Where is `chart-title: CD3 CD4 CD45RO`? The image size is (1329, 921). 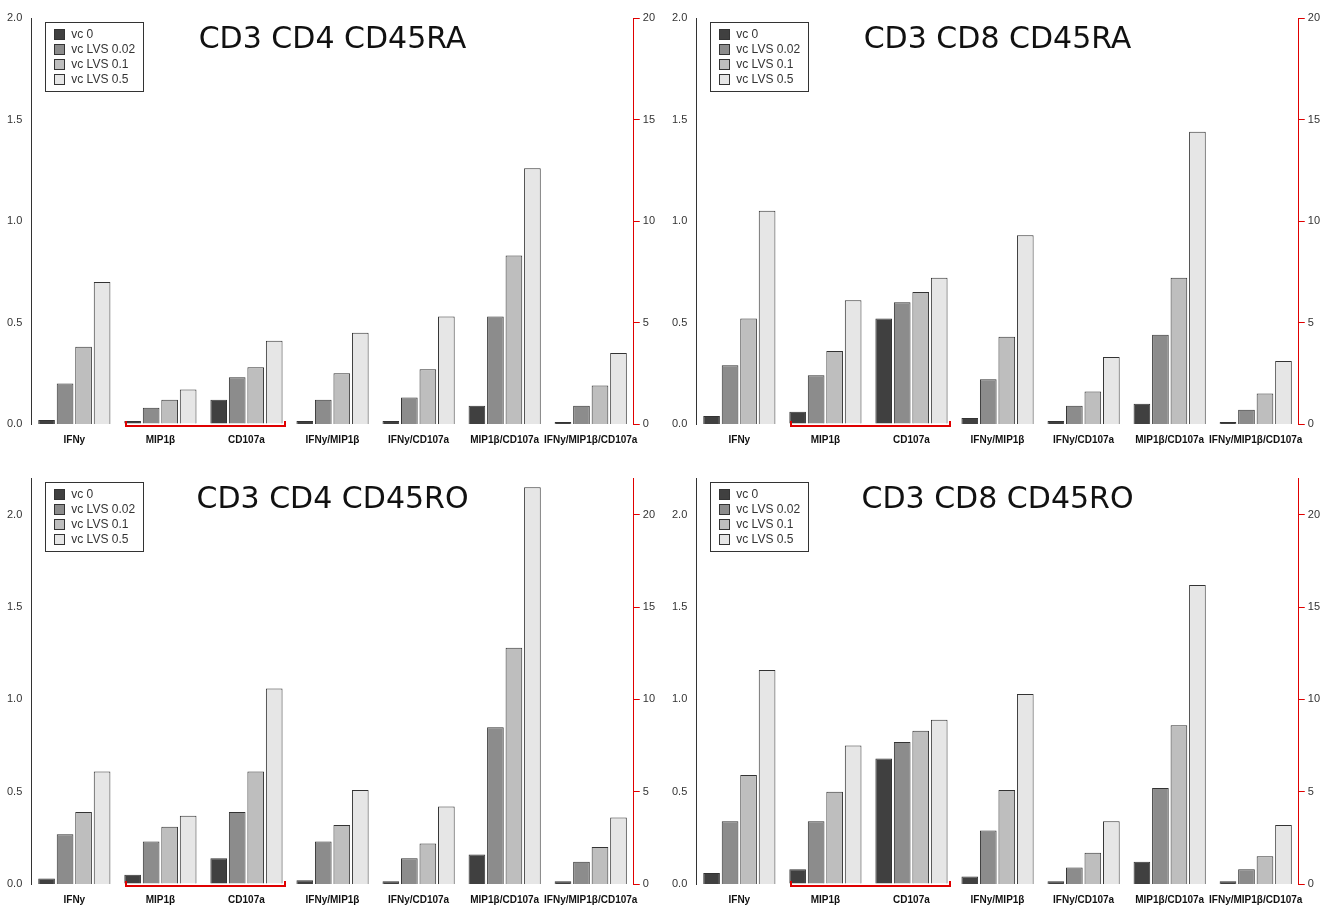 chart-title: CD3 CD4 CD45RO is located at coordinates (332, 497).